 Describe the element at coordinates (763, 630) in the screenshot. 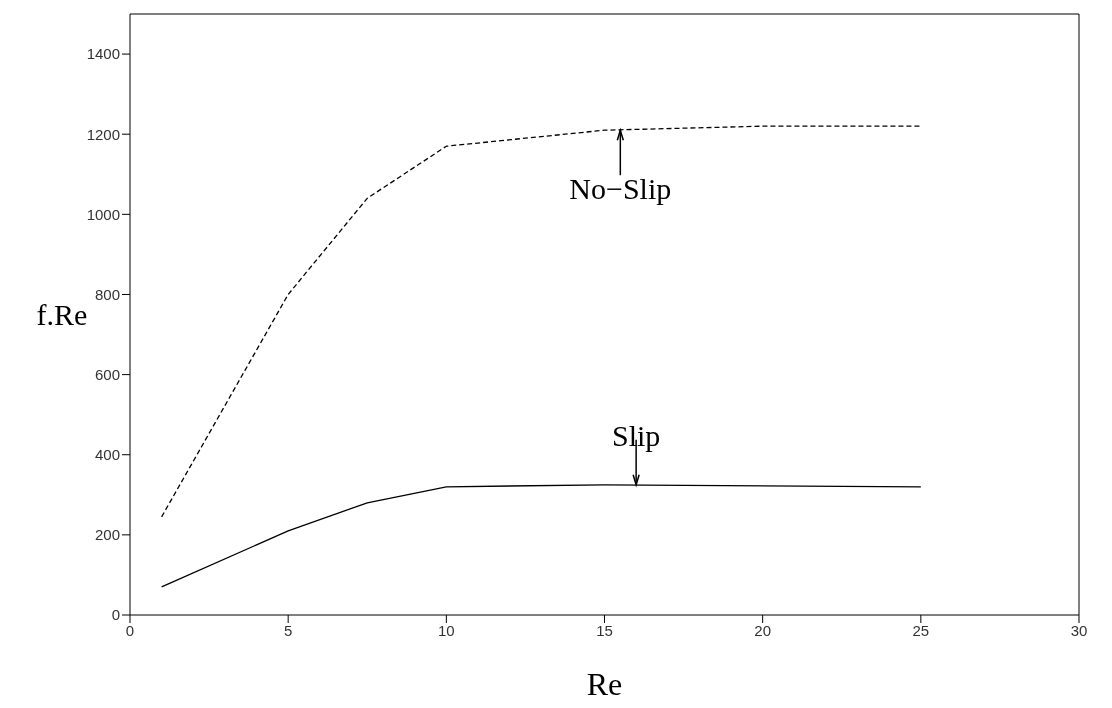

I see `x-tick-label: 20` at that location.